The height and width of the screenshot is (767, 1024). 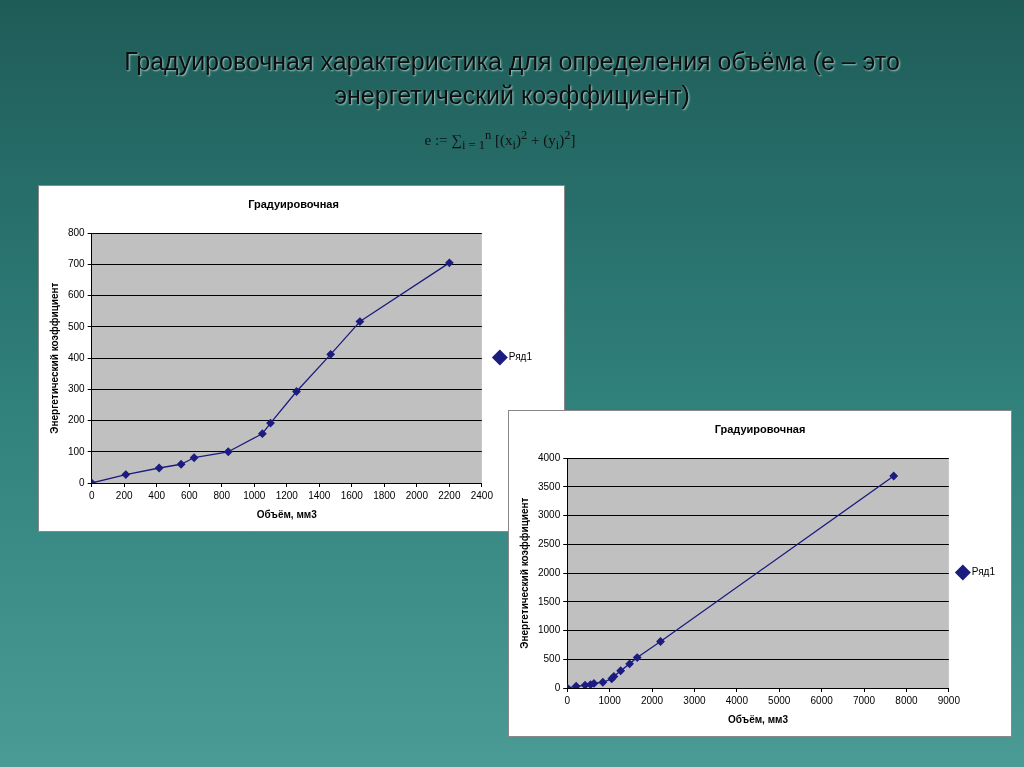 I want to click on y-tick-label: 3000, so click(x=549, y=515).